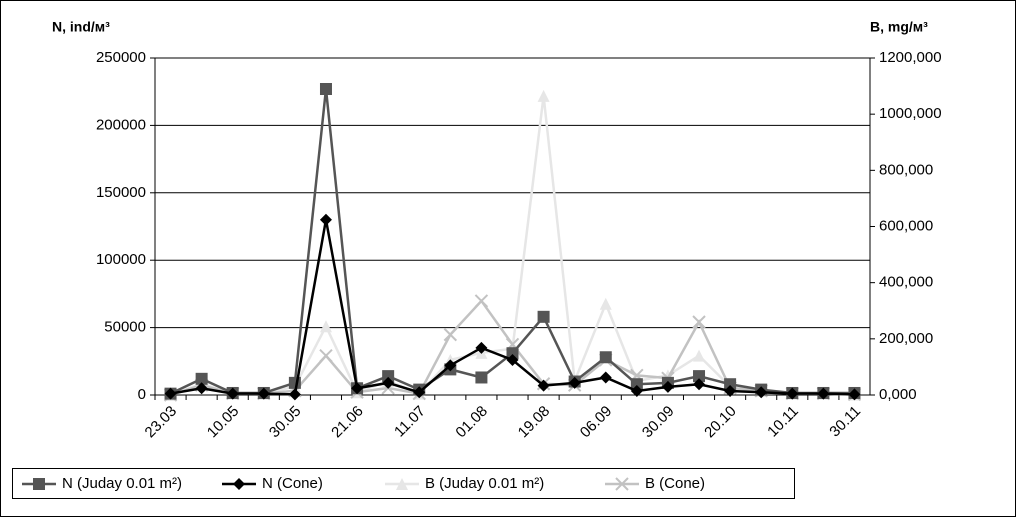  Describe the element at coordinates (292, 483) in the screenshot. I see `legend-label: N (Cone)` at that location.